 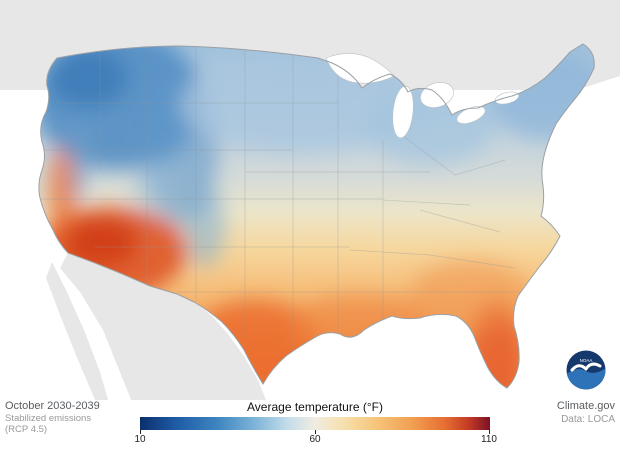 I want to click on scenario-label: Stabilized emissions, so click(x=48, y=418).